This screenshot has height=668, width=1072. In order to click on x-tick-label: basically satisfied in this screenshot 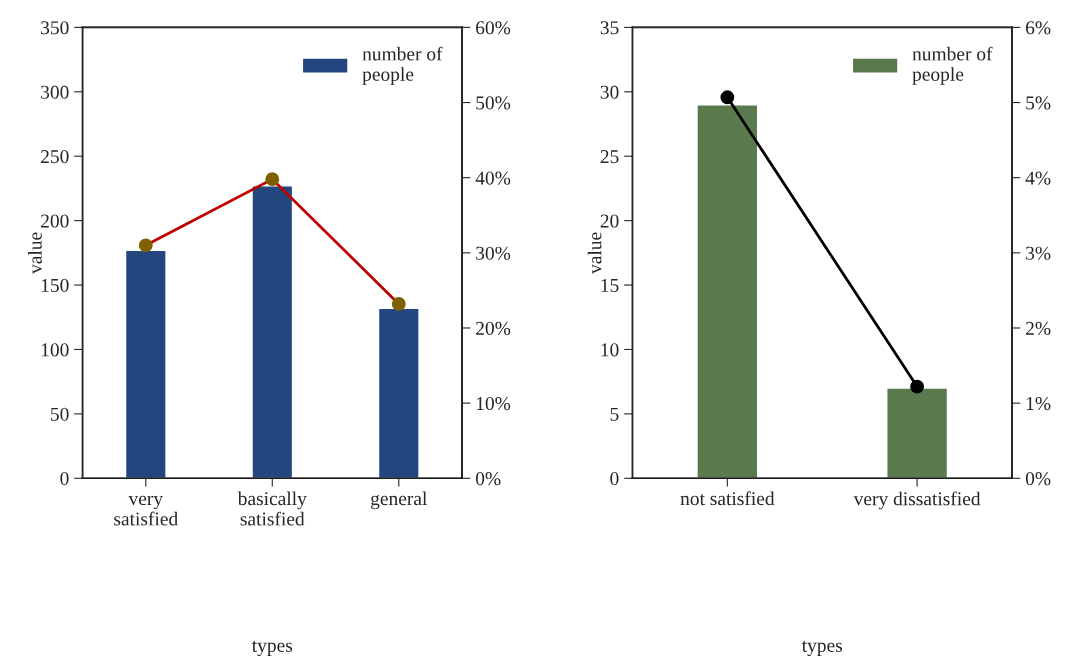, I will do `click(272, 508)`.